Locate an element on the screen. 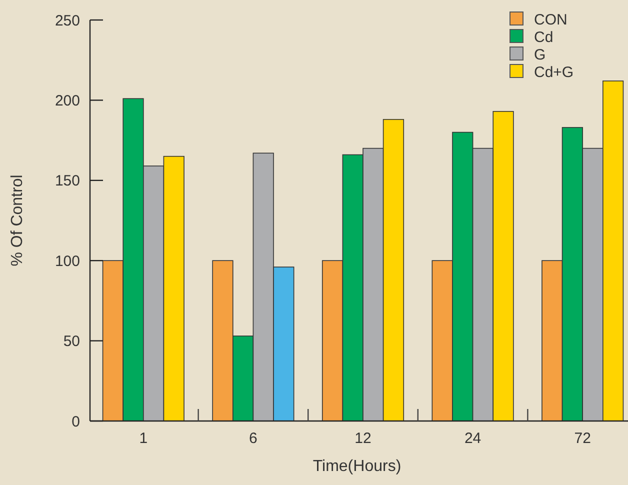 The height and width of the screenshot is (485, 628). y-tick-label: 50 is located at coordinates (71, 341).